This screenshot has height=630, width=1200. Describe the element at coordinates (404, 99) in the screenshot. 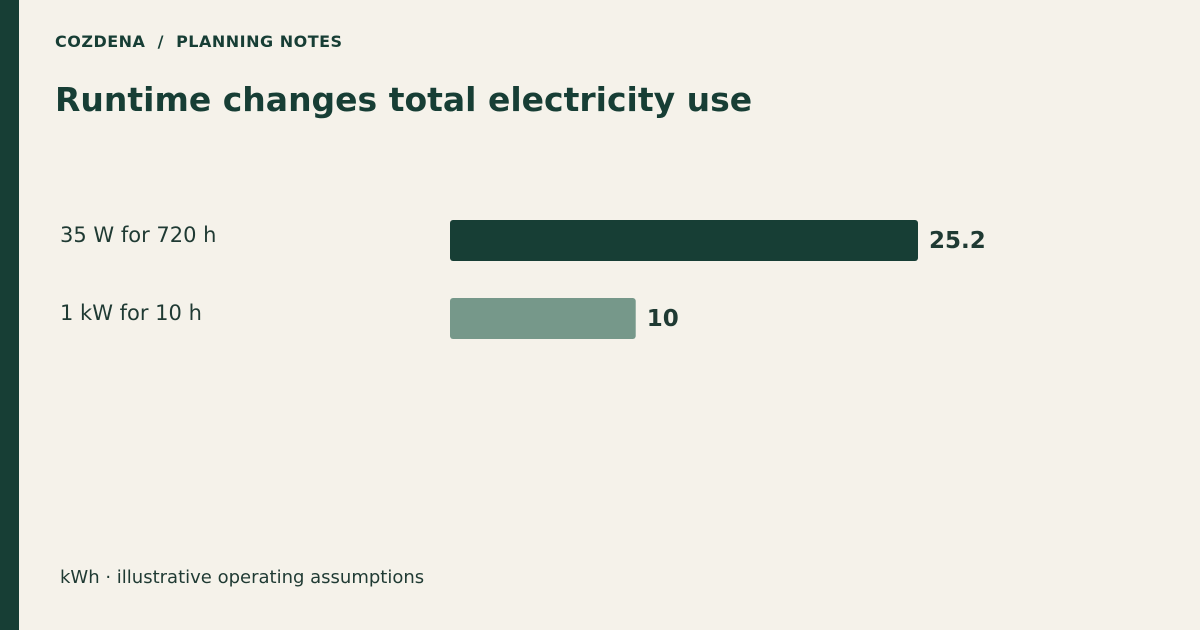

I see `page-title: Runtime changes total electricity use` at that location.